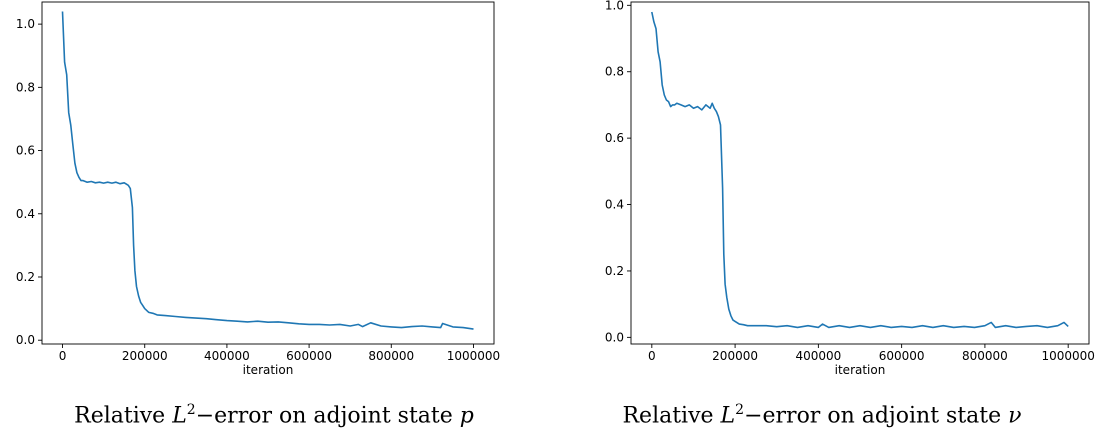 The image size is (1096, 438). I want to click on caption-nu: Relative L2−error on adjoint state ν, so click(822, 415).